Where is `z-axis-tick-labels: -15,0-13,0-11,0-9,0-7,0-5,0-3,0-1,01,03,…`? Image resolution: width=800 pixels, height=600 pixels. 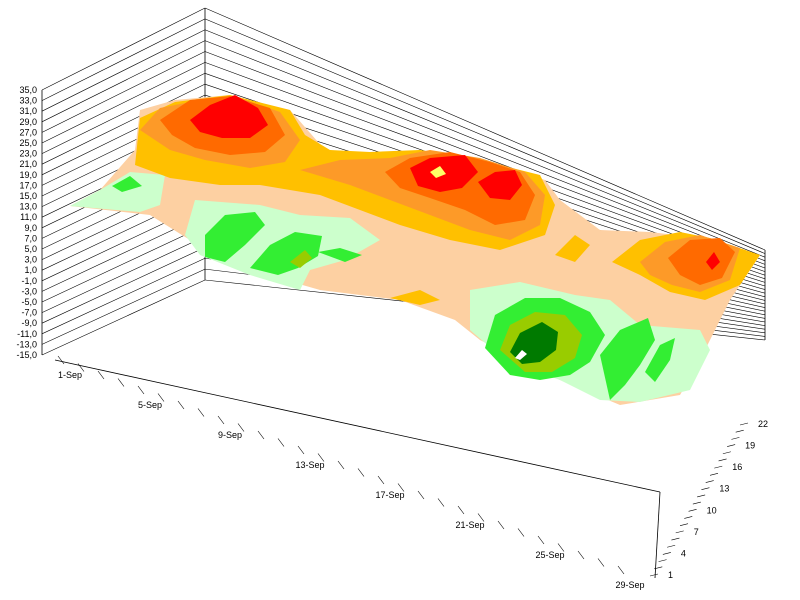 z-axis-tick-labels: -15,0-13,0-11,0-9,0-7,0-5,0-3,0-1,01,03,… is located at coordinates (26, 222).